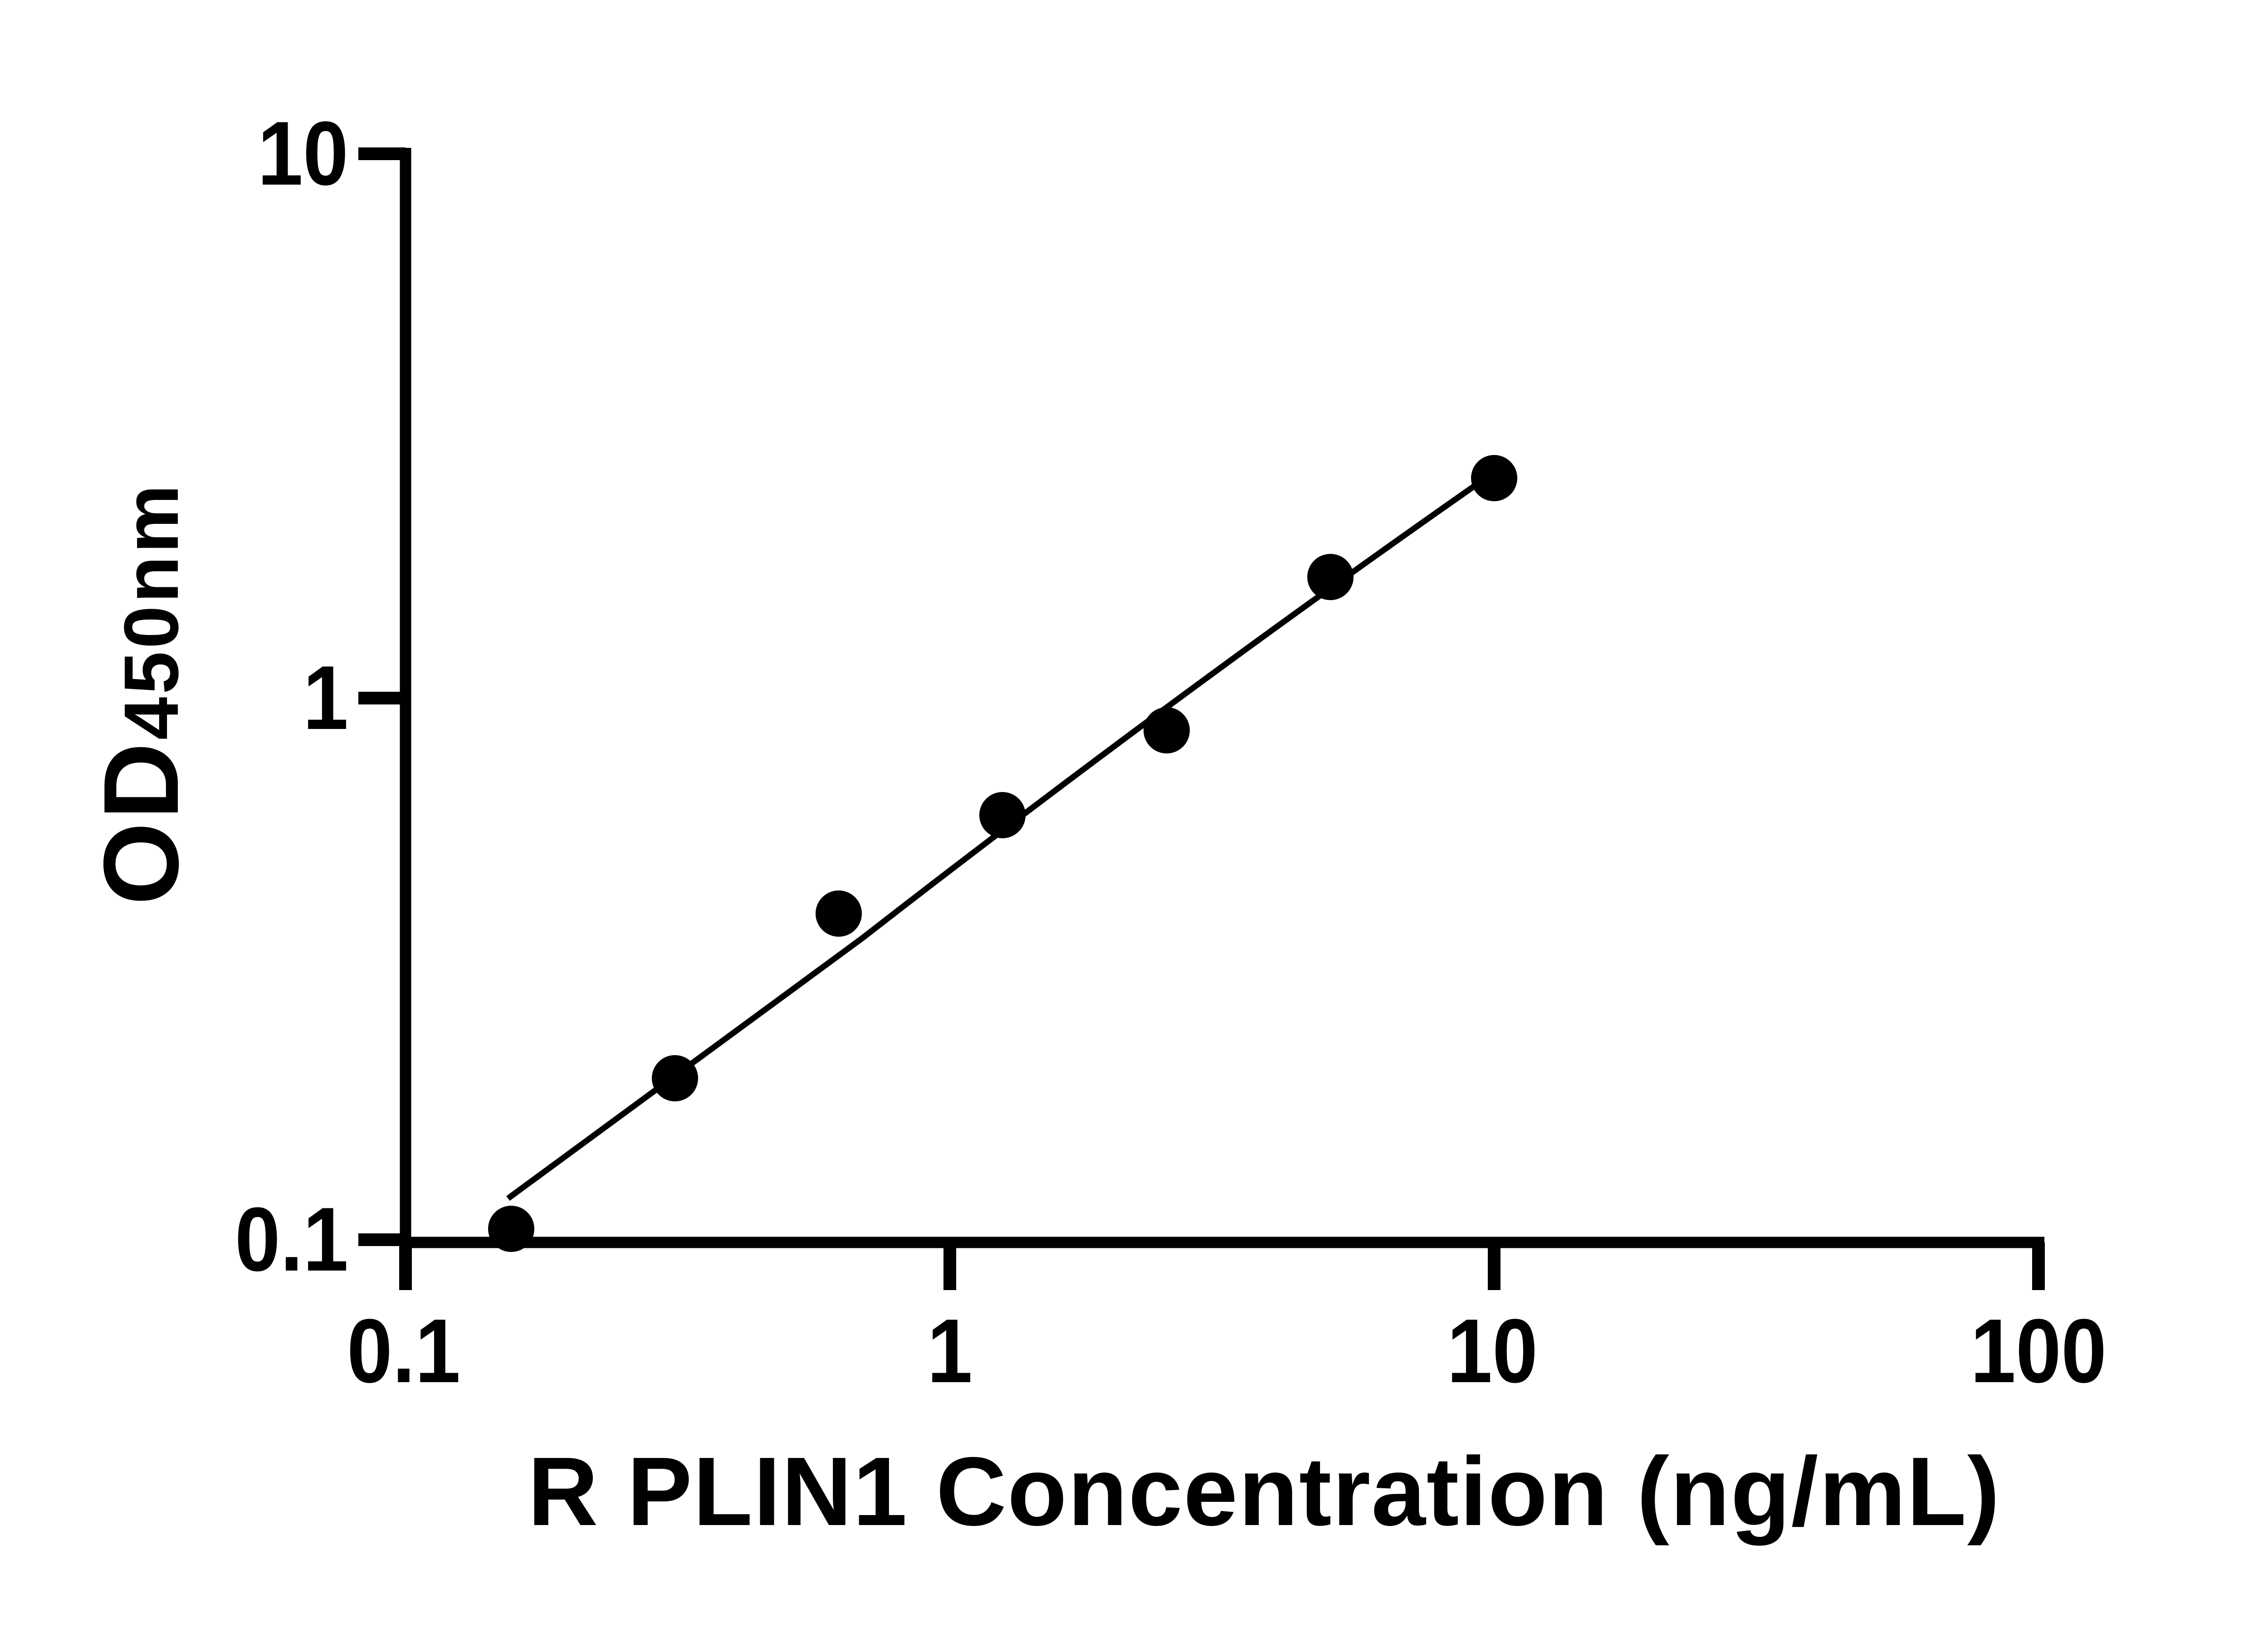  What do you see at coordinates (2038, 1351) in the screenshot?
I see `svg-text: 100` at bounding box center [2038, 1351].